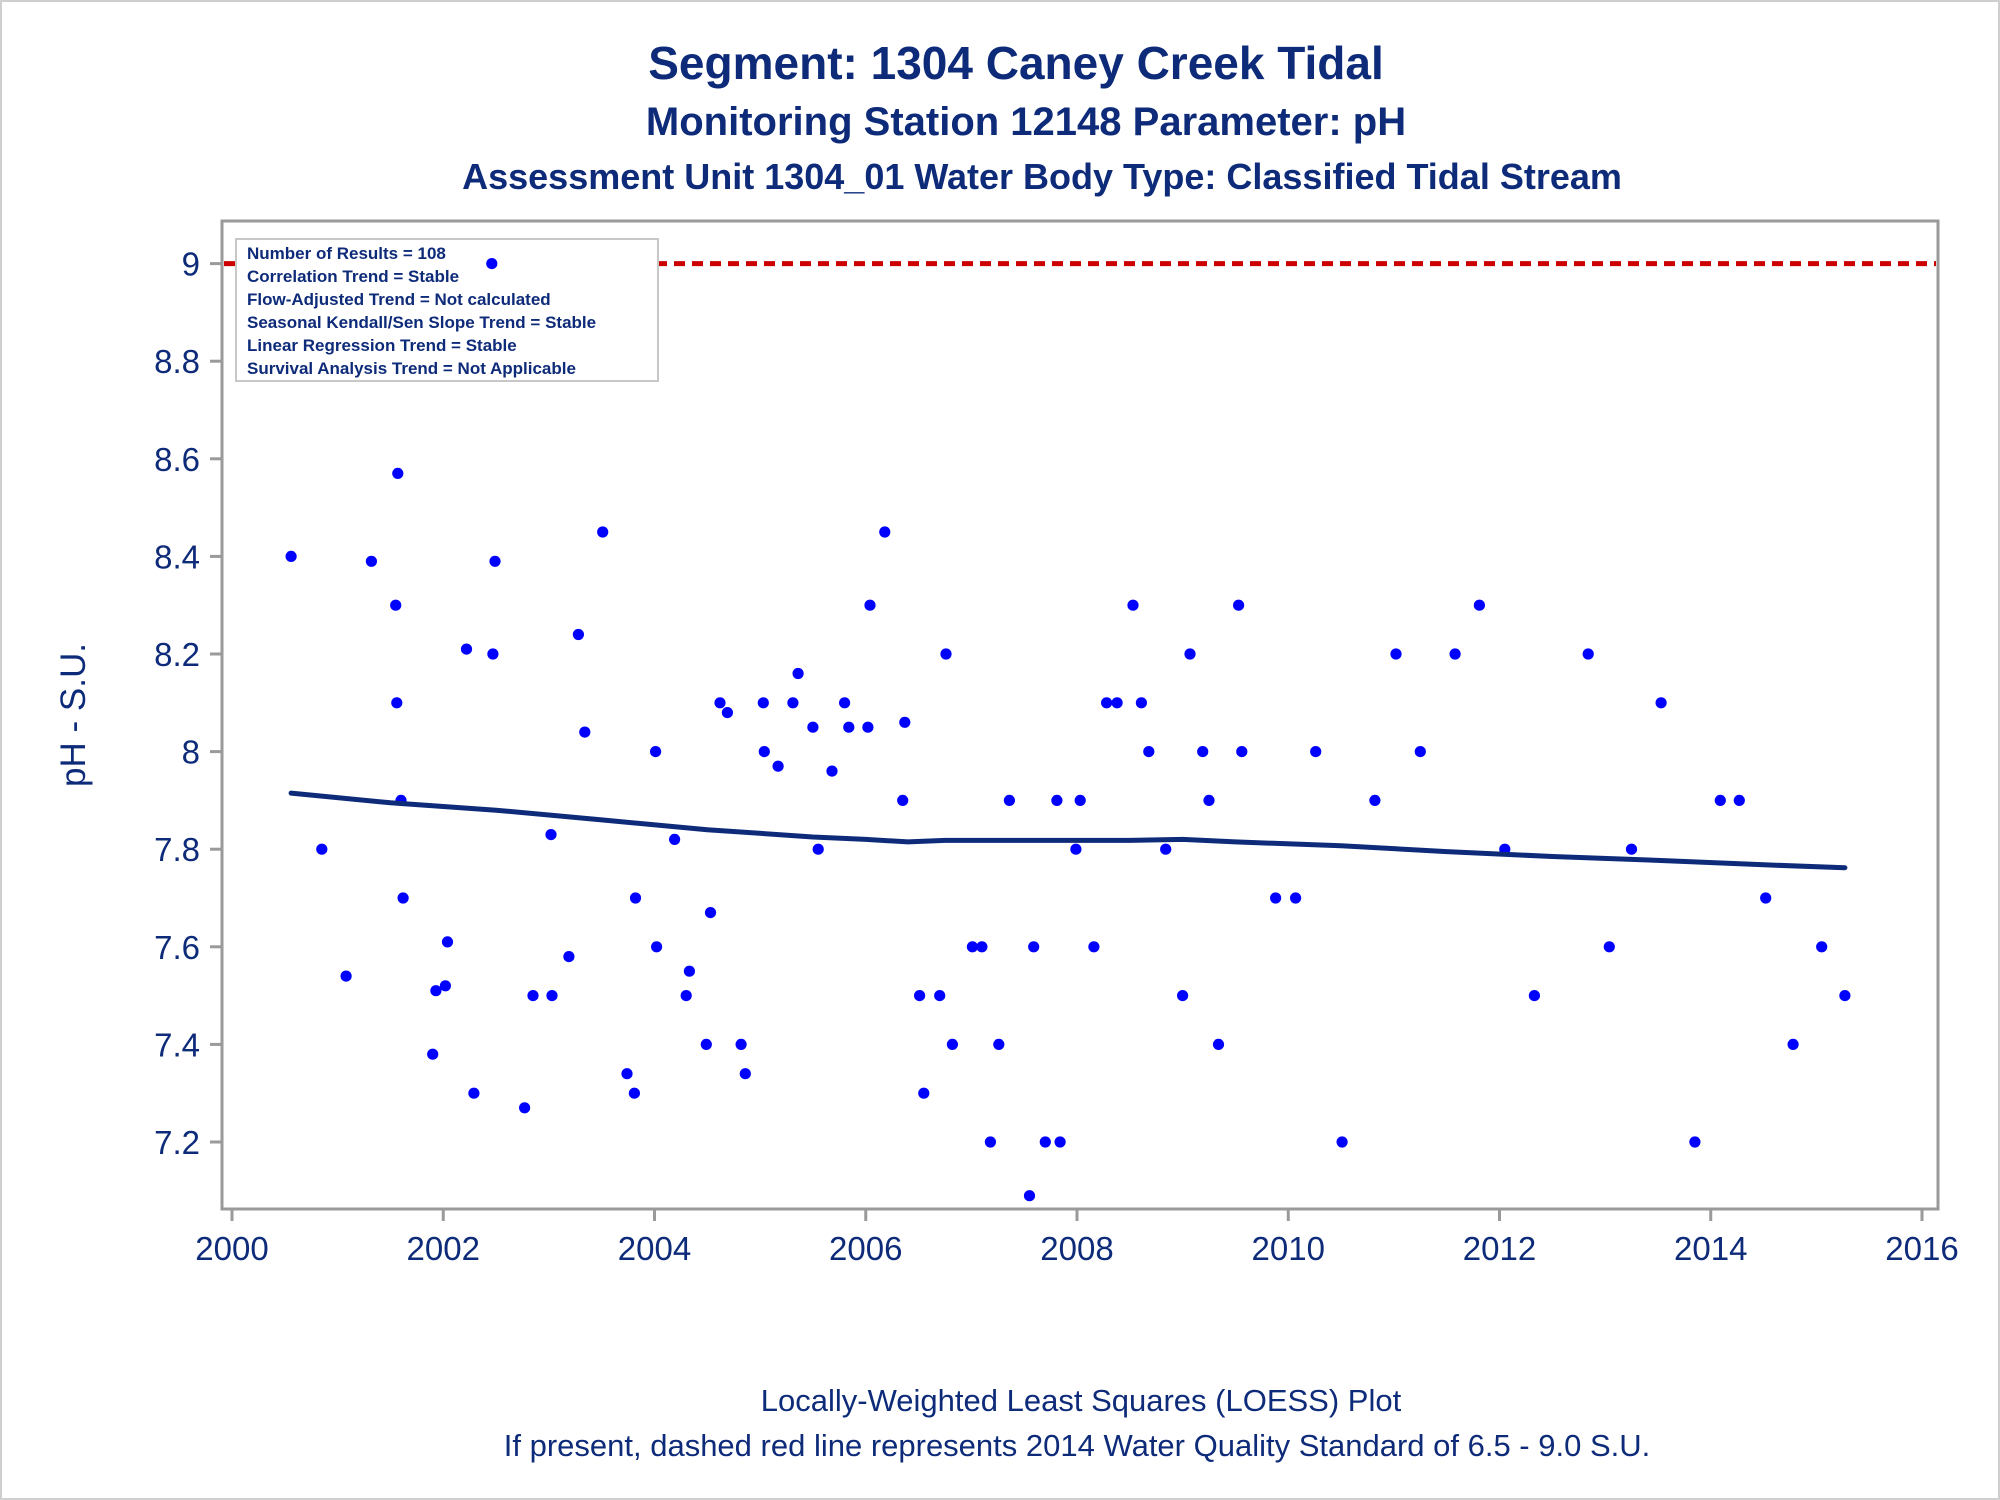 This screenshot has width=2000, height=1500. Describe the element at coordinates (1288, 1248) in the screenshot. I see `x-tick-label: 2010` at that location.